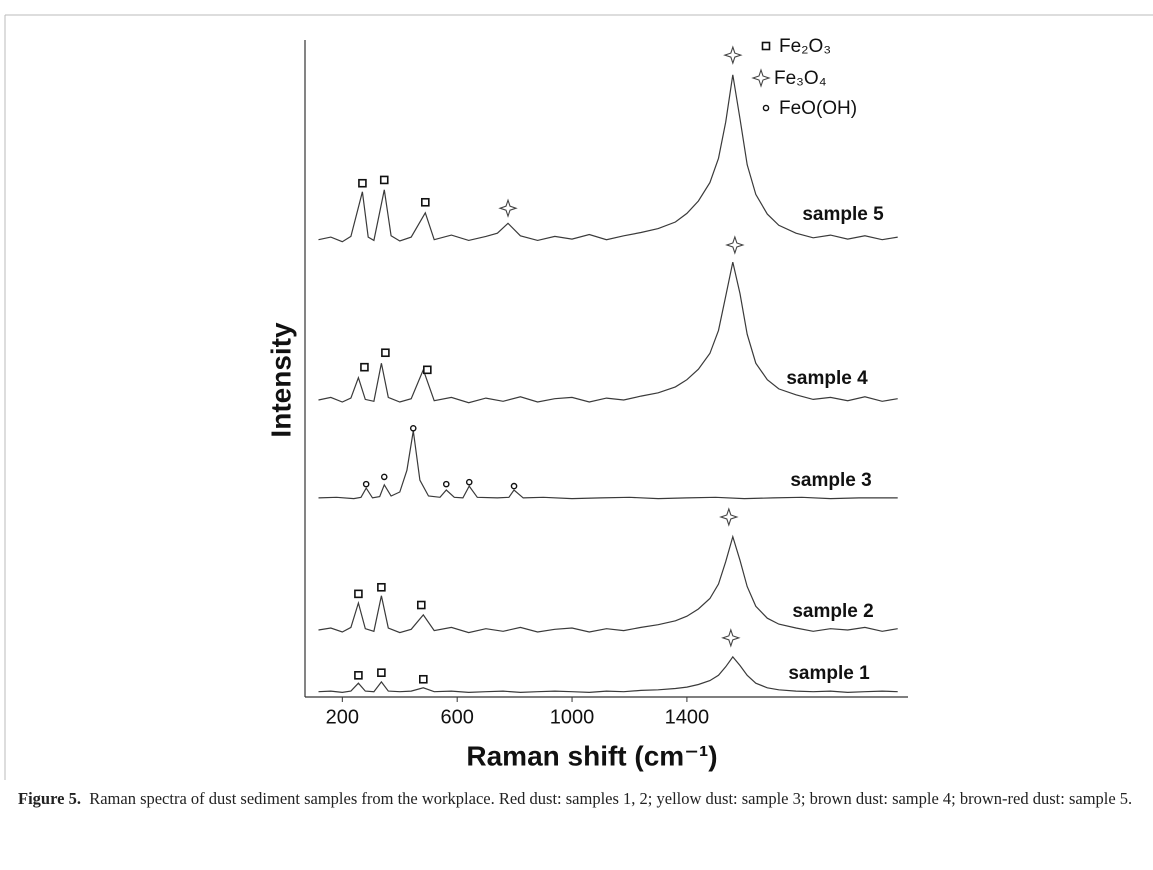 This screenshot has height=870, width=1153. I want to click on x-tick-label: 1000, so click(572, 717).